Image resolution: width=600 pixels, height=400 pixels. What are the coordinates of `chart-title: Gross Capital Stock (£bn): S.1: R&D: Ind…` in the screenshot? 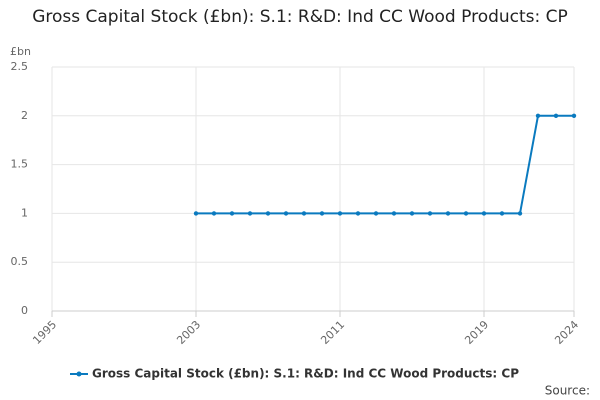 It's located at (300, 17).